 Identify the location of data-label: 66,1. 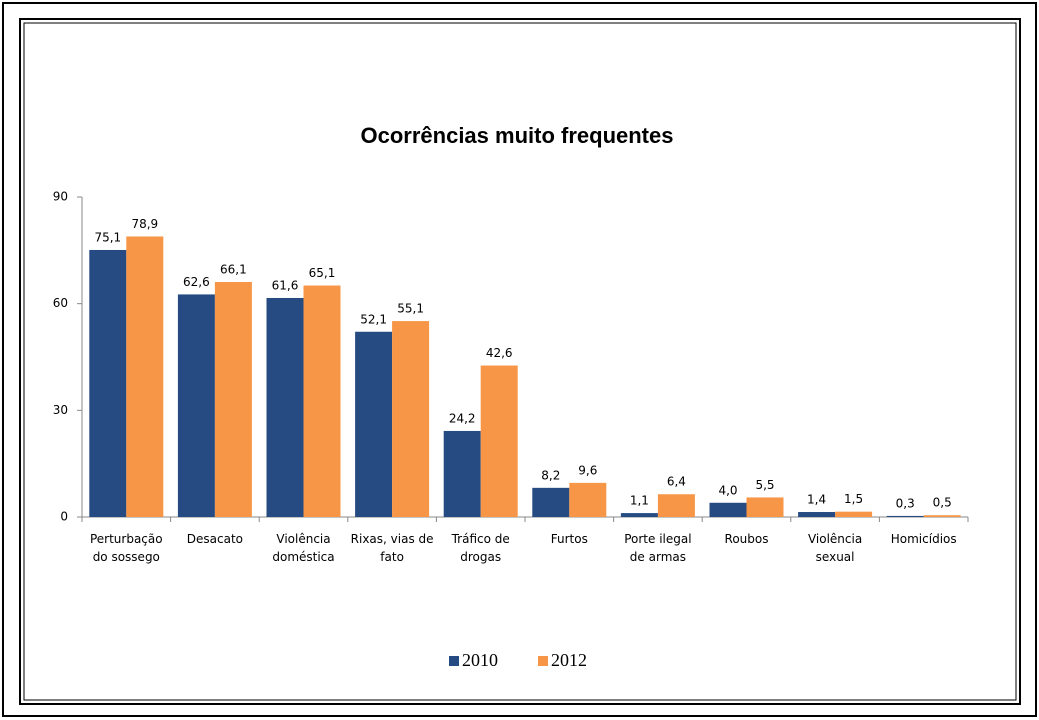
(233, 269).